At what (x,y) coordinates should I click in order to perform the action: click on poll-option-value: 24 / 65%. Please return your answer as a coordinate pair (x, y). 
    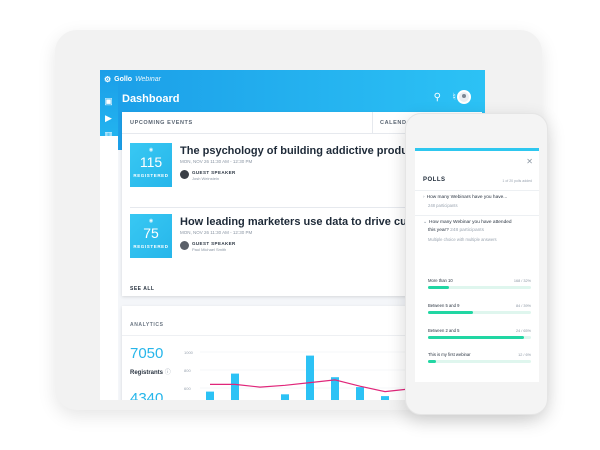
    Looking at the image, I should click on (523, 331).